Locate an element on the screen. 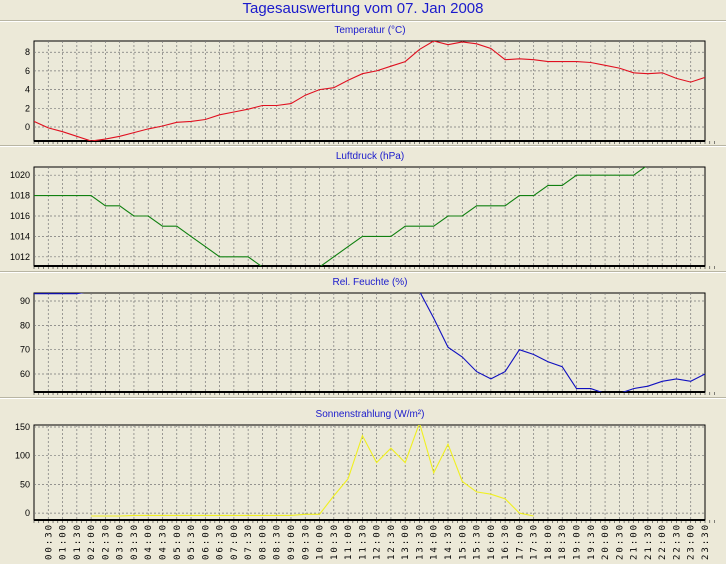 The width and height of the screenshot is (726, 564). x-tick-label: 03:00 is located at coordinates (121, 541).